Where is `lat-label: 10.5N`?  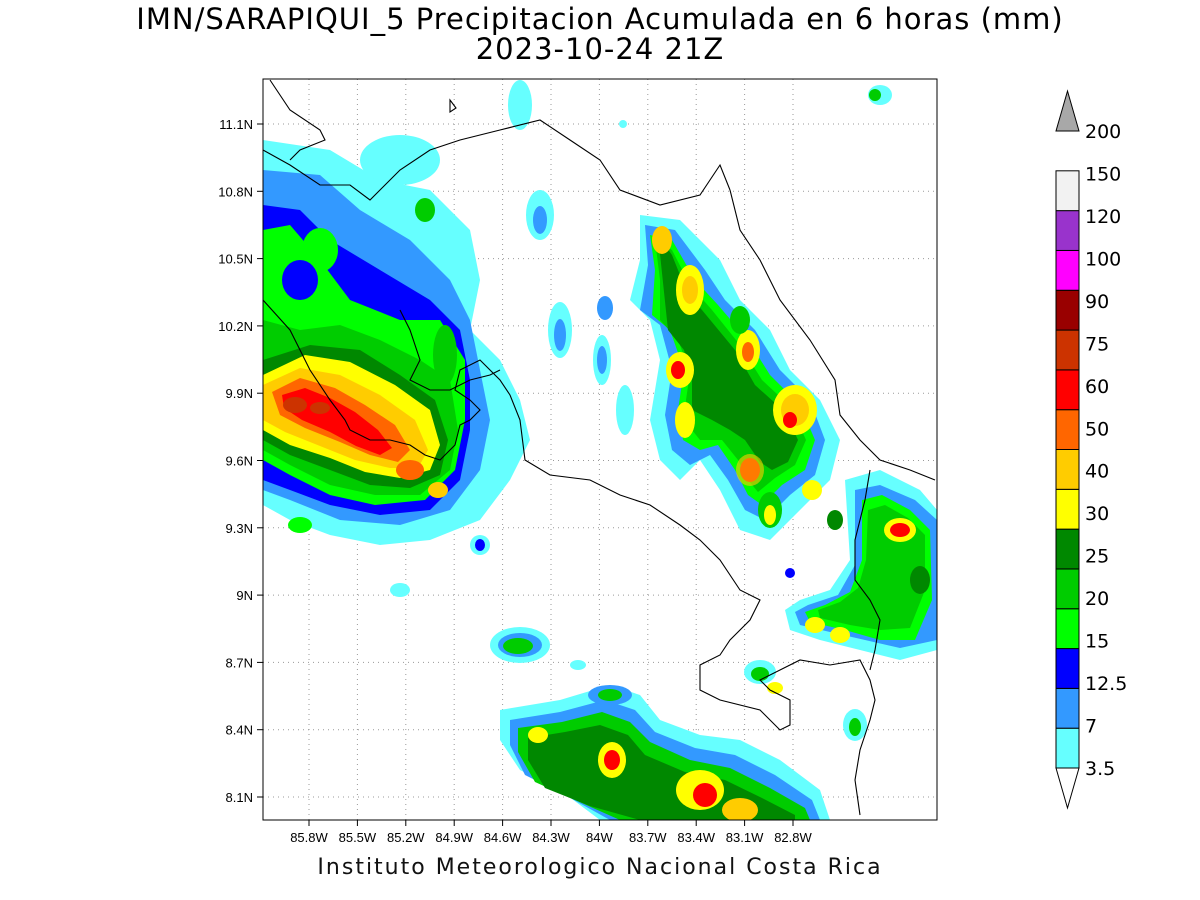 lat-label: 10.5N is located at coordinates (235, 259).